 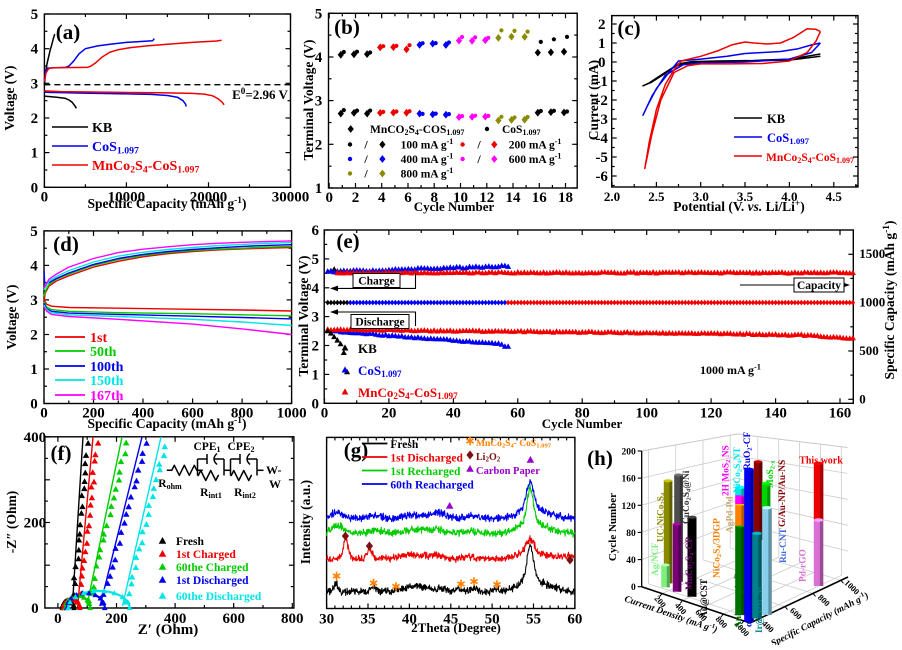 I want to click on svg-text: 12, so click(x=486, y=198).